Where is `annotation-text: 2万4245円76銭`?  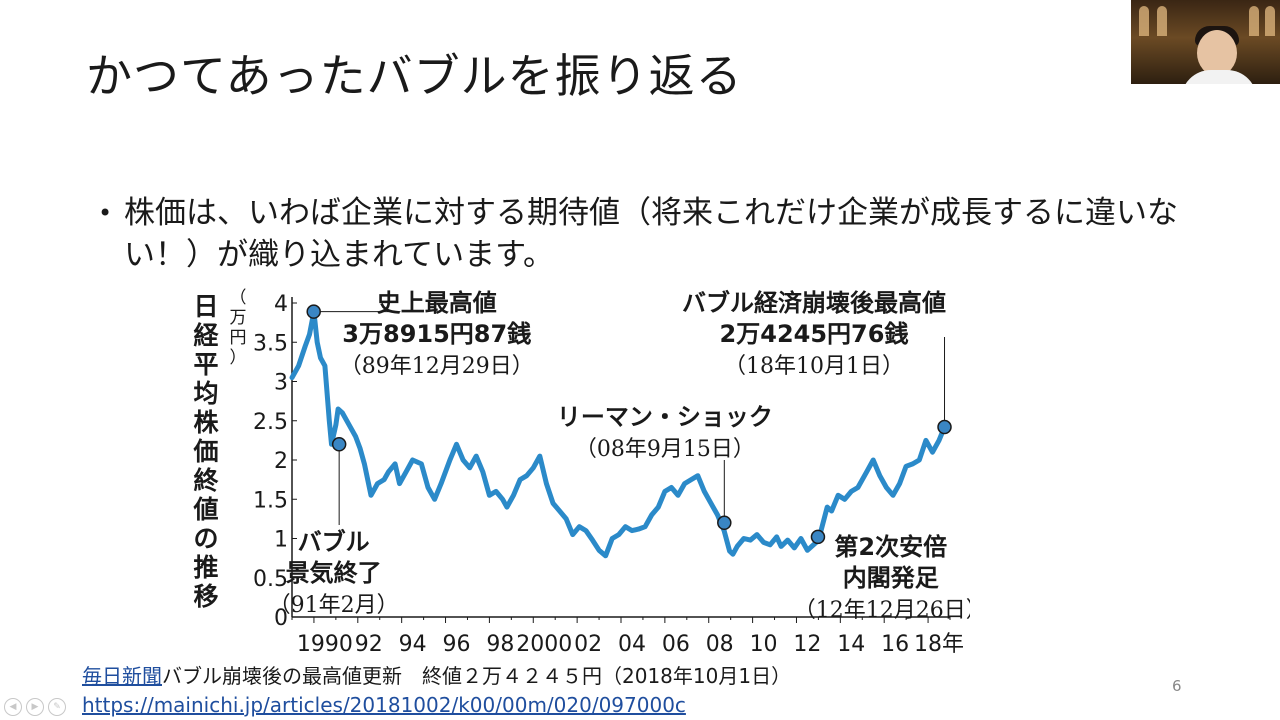
annotation-text: 2万4245円76銭 is located at coordinates (814, 334).